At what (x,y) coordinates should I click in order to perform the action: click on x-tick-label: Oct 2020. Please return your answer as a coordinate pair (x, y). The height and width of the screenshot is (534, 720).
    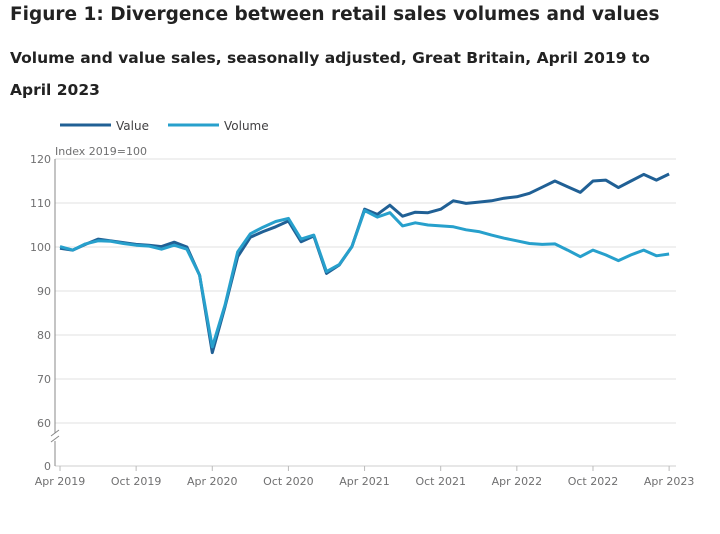
    Looking at the image, I should click on (288, 481).